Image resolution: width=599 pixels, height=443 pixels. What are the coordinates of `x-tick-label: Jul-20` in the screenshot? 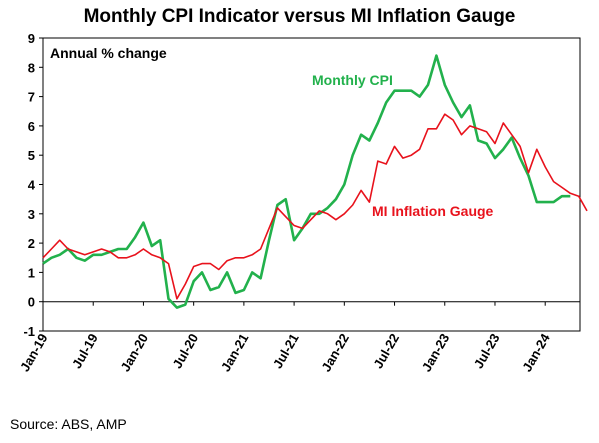 It's located at (185, 351).